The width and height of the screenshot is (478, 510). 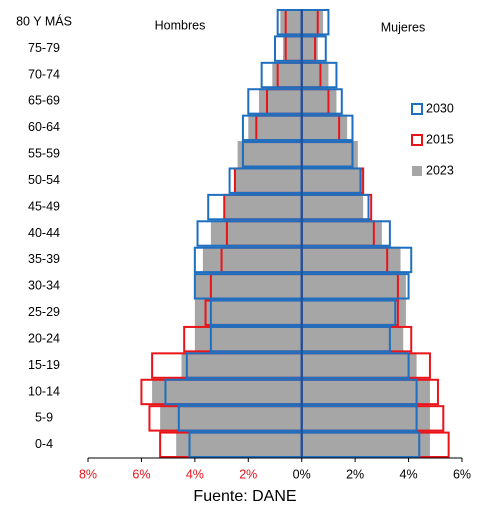 I want to click on left-label: Hombres, so click(x=180, y=25).